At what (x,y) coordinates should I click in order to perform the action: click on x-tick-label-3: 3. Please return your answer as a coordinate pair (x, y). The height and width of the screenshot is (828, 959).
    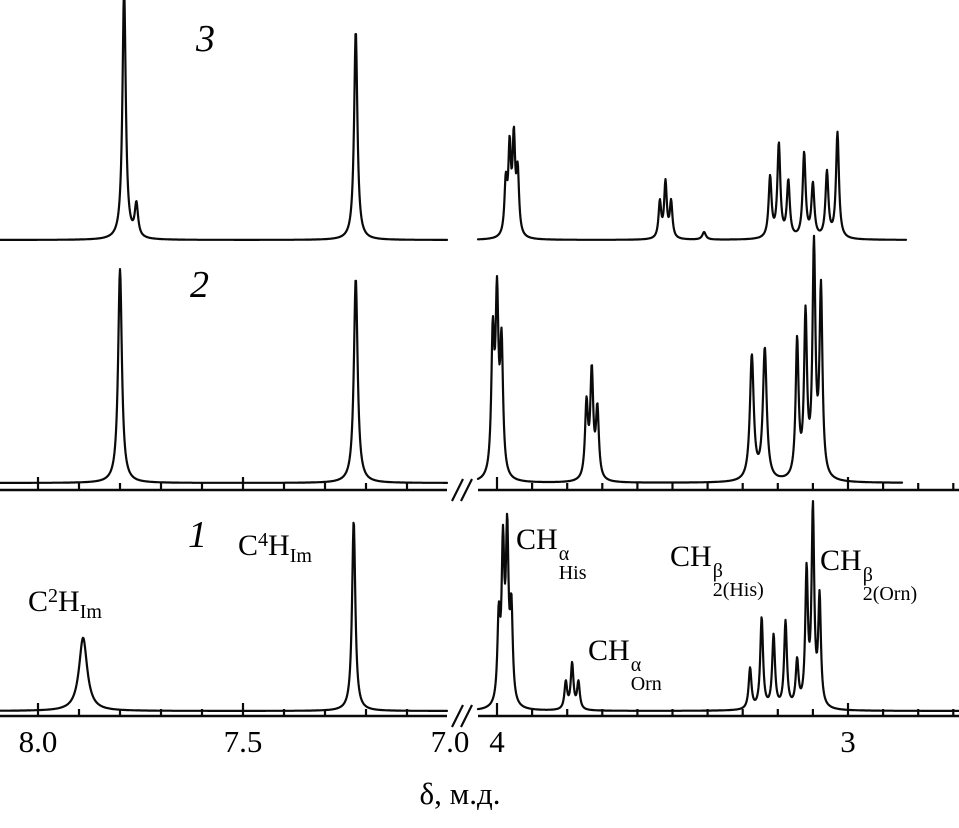
    Looking at the image, I should click on (848, 741).